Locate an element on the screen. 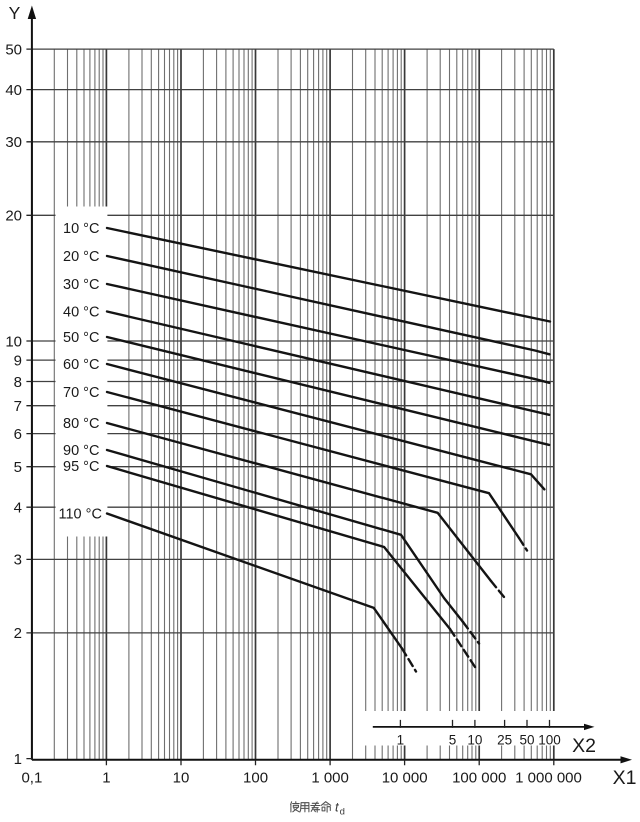 The width and height of the screenshot is (640, 822). svg-text: 40 is located at coordinates (13, 90).